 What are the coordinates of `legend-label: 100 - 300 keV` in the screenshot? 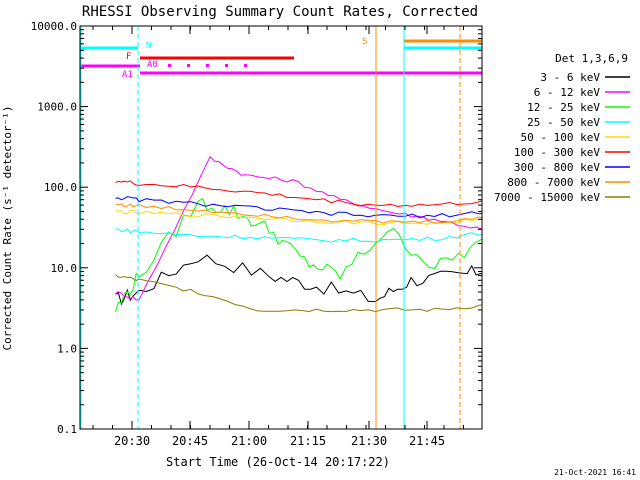 It's located at (557, 152).